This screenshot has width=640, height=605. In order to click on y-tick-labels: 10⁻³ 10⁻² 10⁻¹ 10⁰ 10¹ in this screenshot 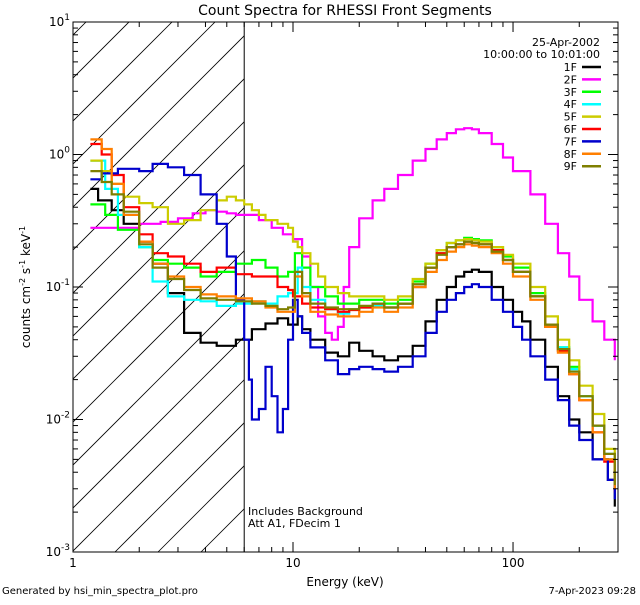, I will do `click(58, 286)`.